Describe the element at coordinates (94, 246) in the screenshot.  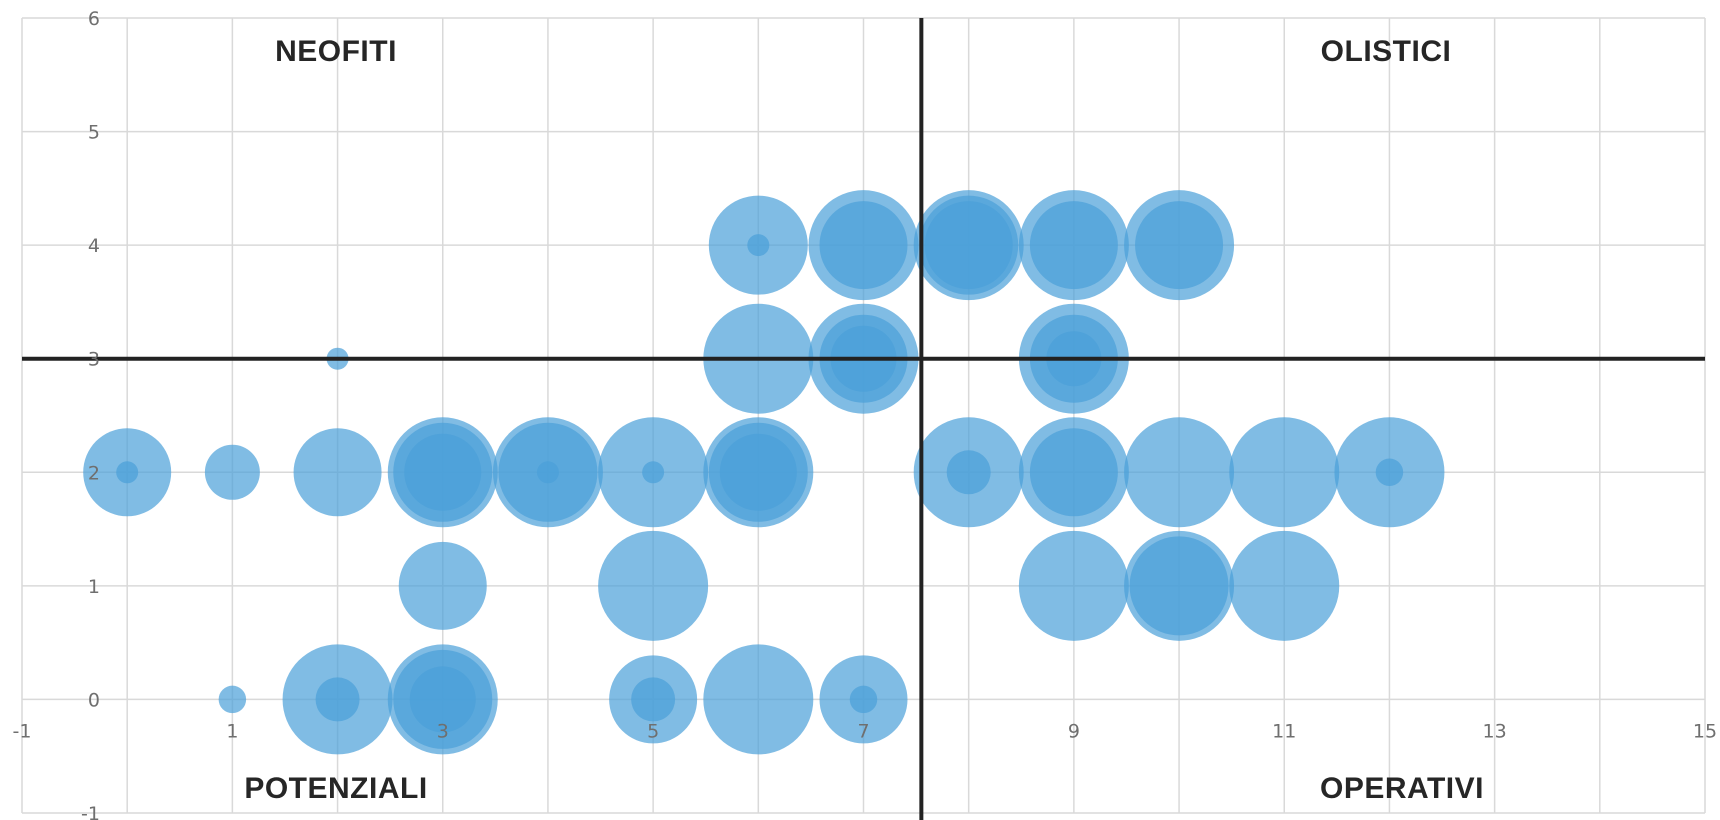
I see `y-tick-label: 4` at that location.